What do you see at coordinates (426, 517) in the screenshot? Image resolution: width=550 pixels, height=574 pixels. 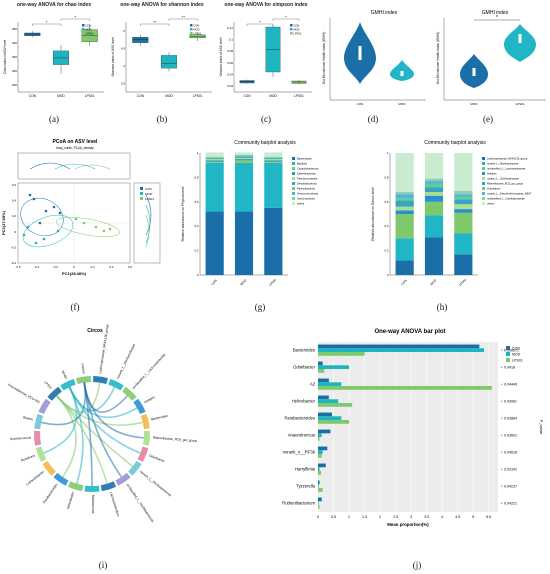 I see `panel-j-xtick: 3.5` at bounding box center [426, 517].